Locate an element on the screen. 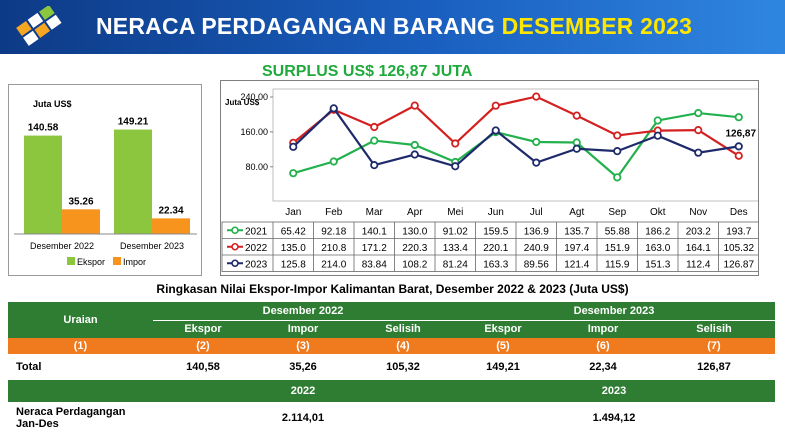 The image size is (785, 441). bar-value-label: 140.58 is located at coordinates (43, 128).